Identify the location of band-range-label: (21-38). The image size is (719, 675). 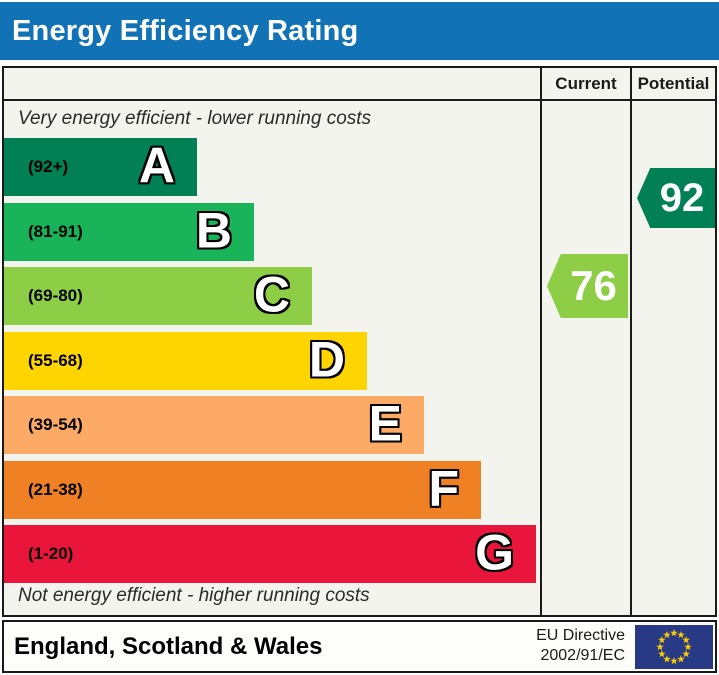
(55, 489).